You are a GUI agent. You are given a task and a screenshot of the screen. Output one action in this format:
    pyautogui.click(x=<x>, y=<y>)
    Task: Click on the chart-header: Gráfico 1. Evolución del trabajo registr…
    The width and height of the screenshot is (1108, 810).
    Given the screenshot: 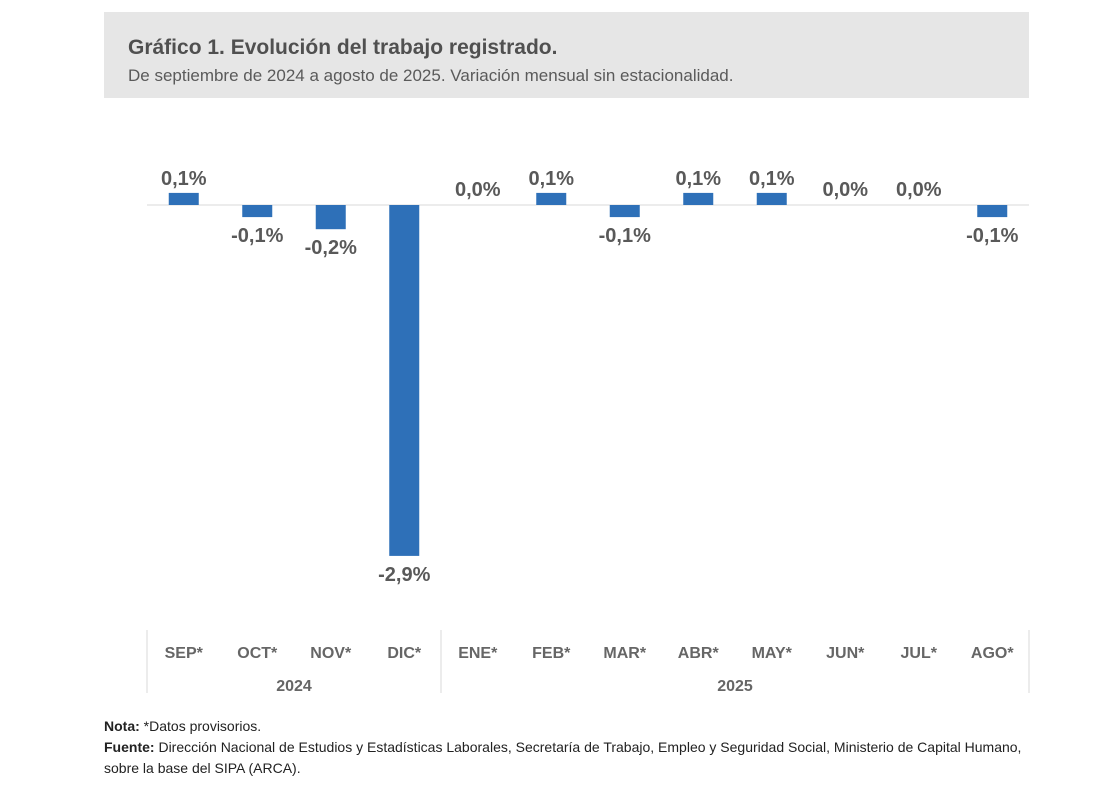 What is the action you would take?
    pyautogui.click(x=566, y=55)
    